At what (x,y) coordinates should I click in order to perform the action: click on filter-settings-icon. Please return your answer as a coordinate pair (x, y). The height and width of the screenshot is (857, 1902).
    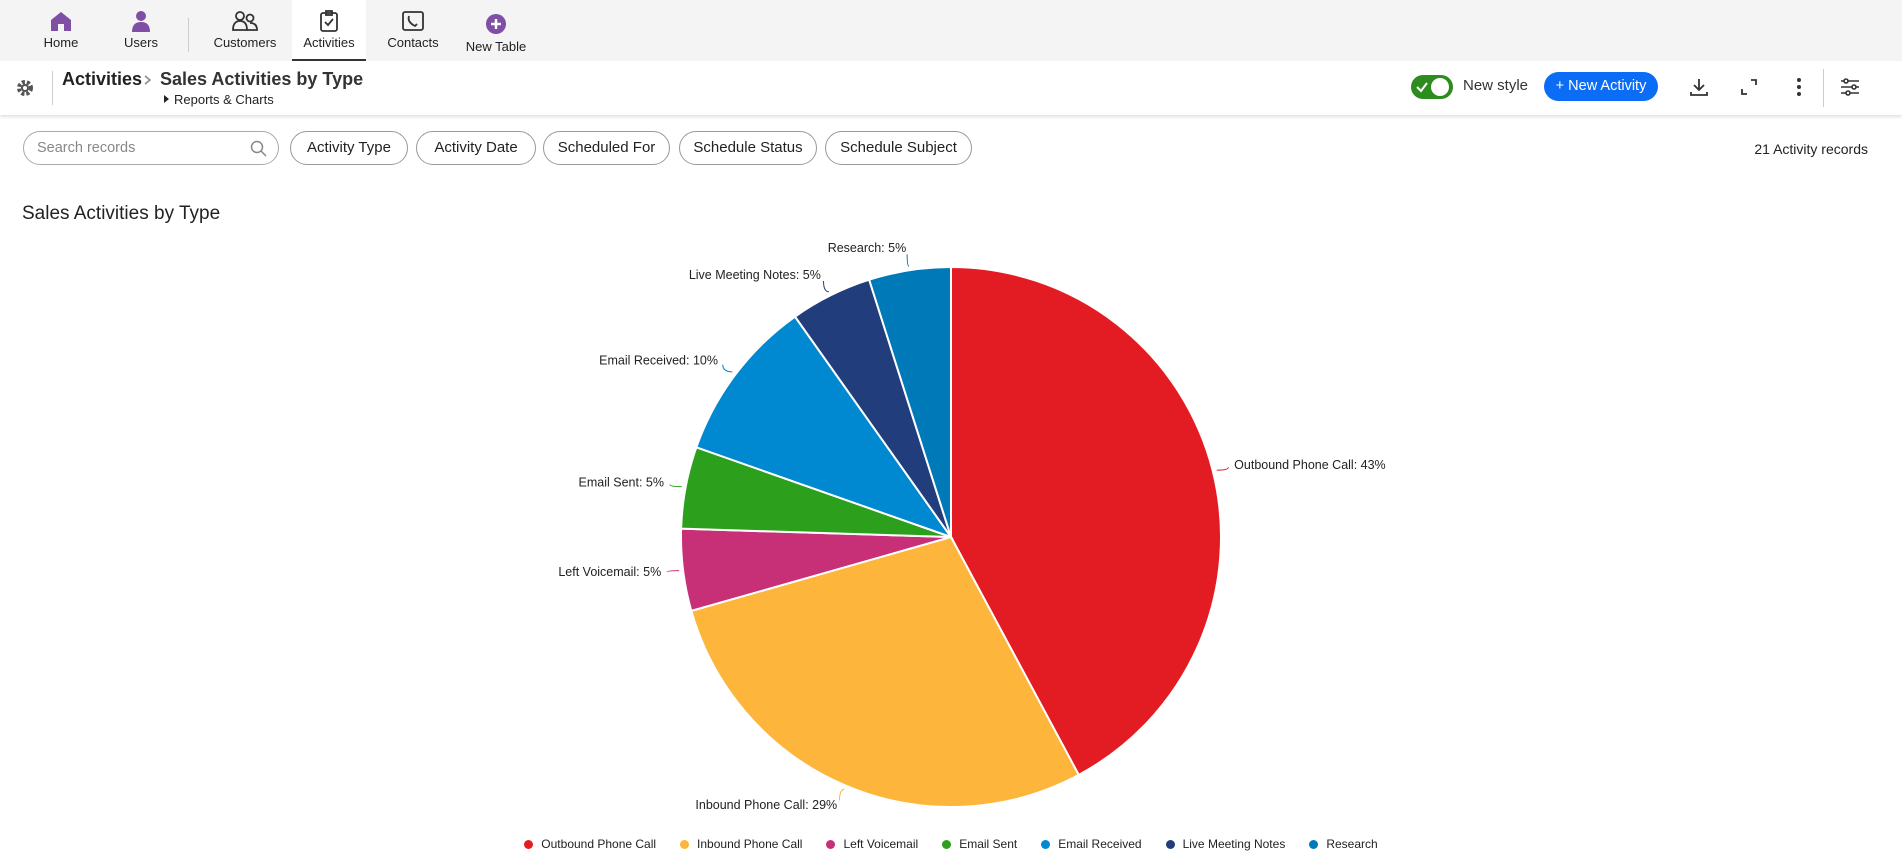
    Looking at the image, I should click on (1850, 87).